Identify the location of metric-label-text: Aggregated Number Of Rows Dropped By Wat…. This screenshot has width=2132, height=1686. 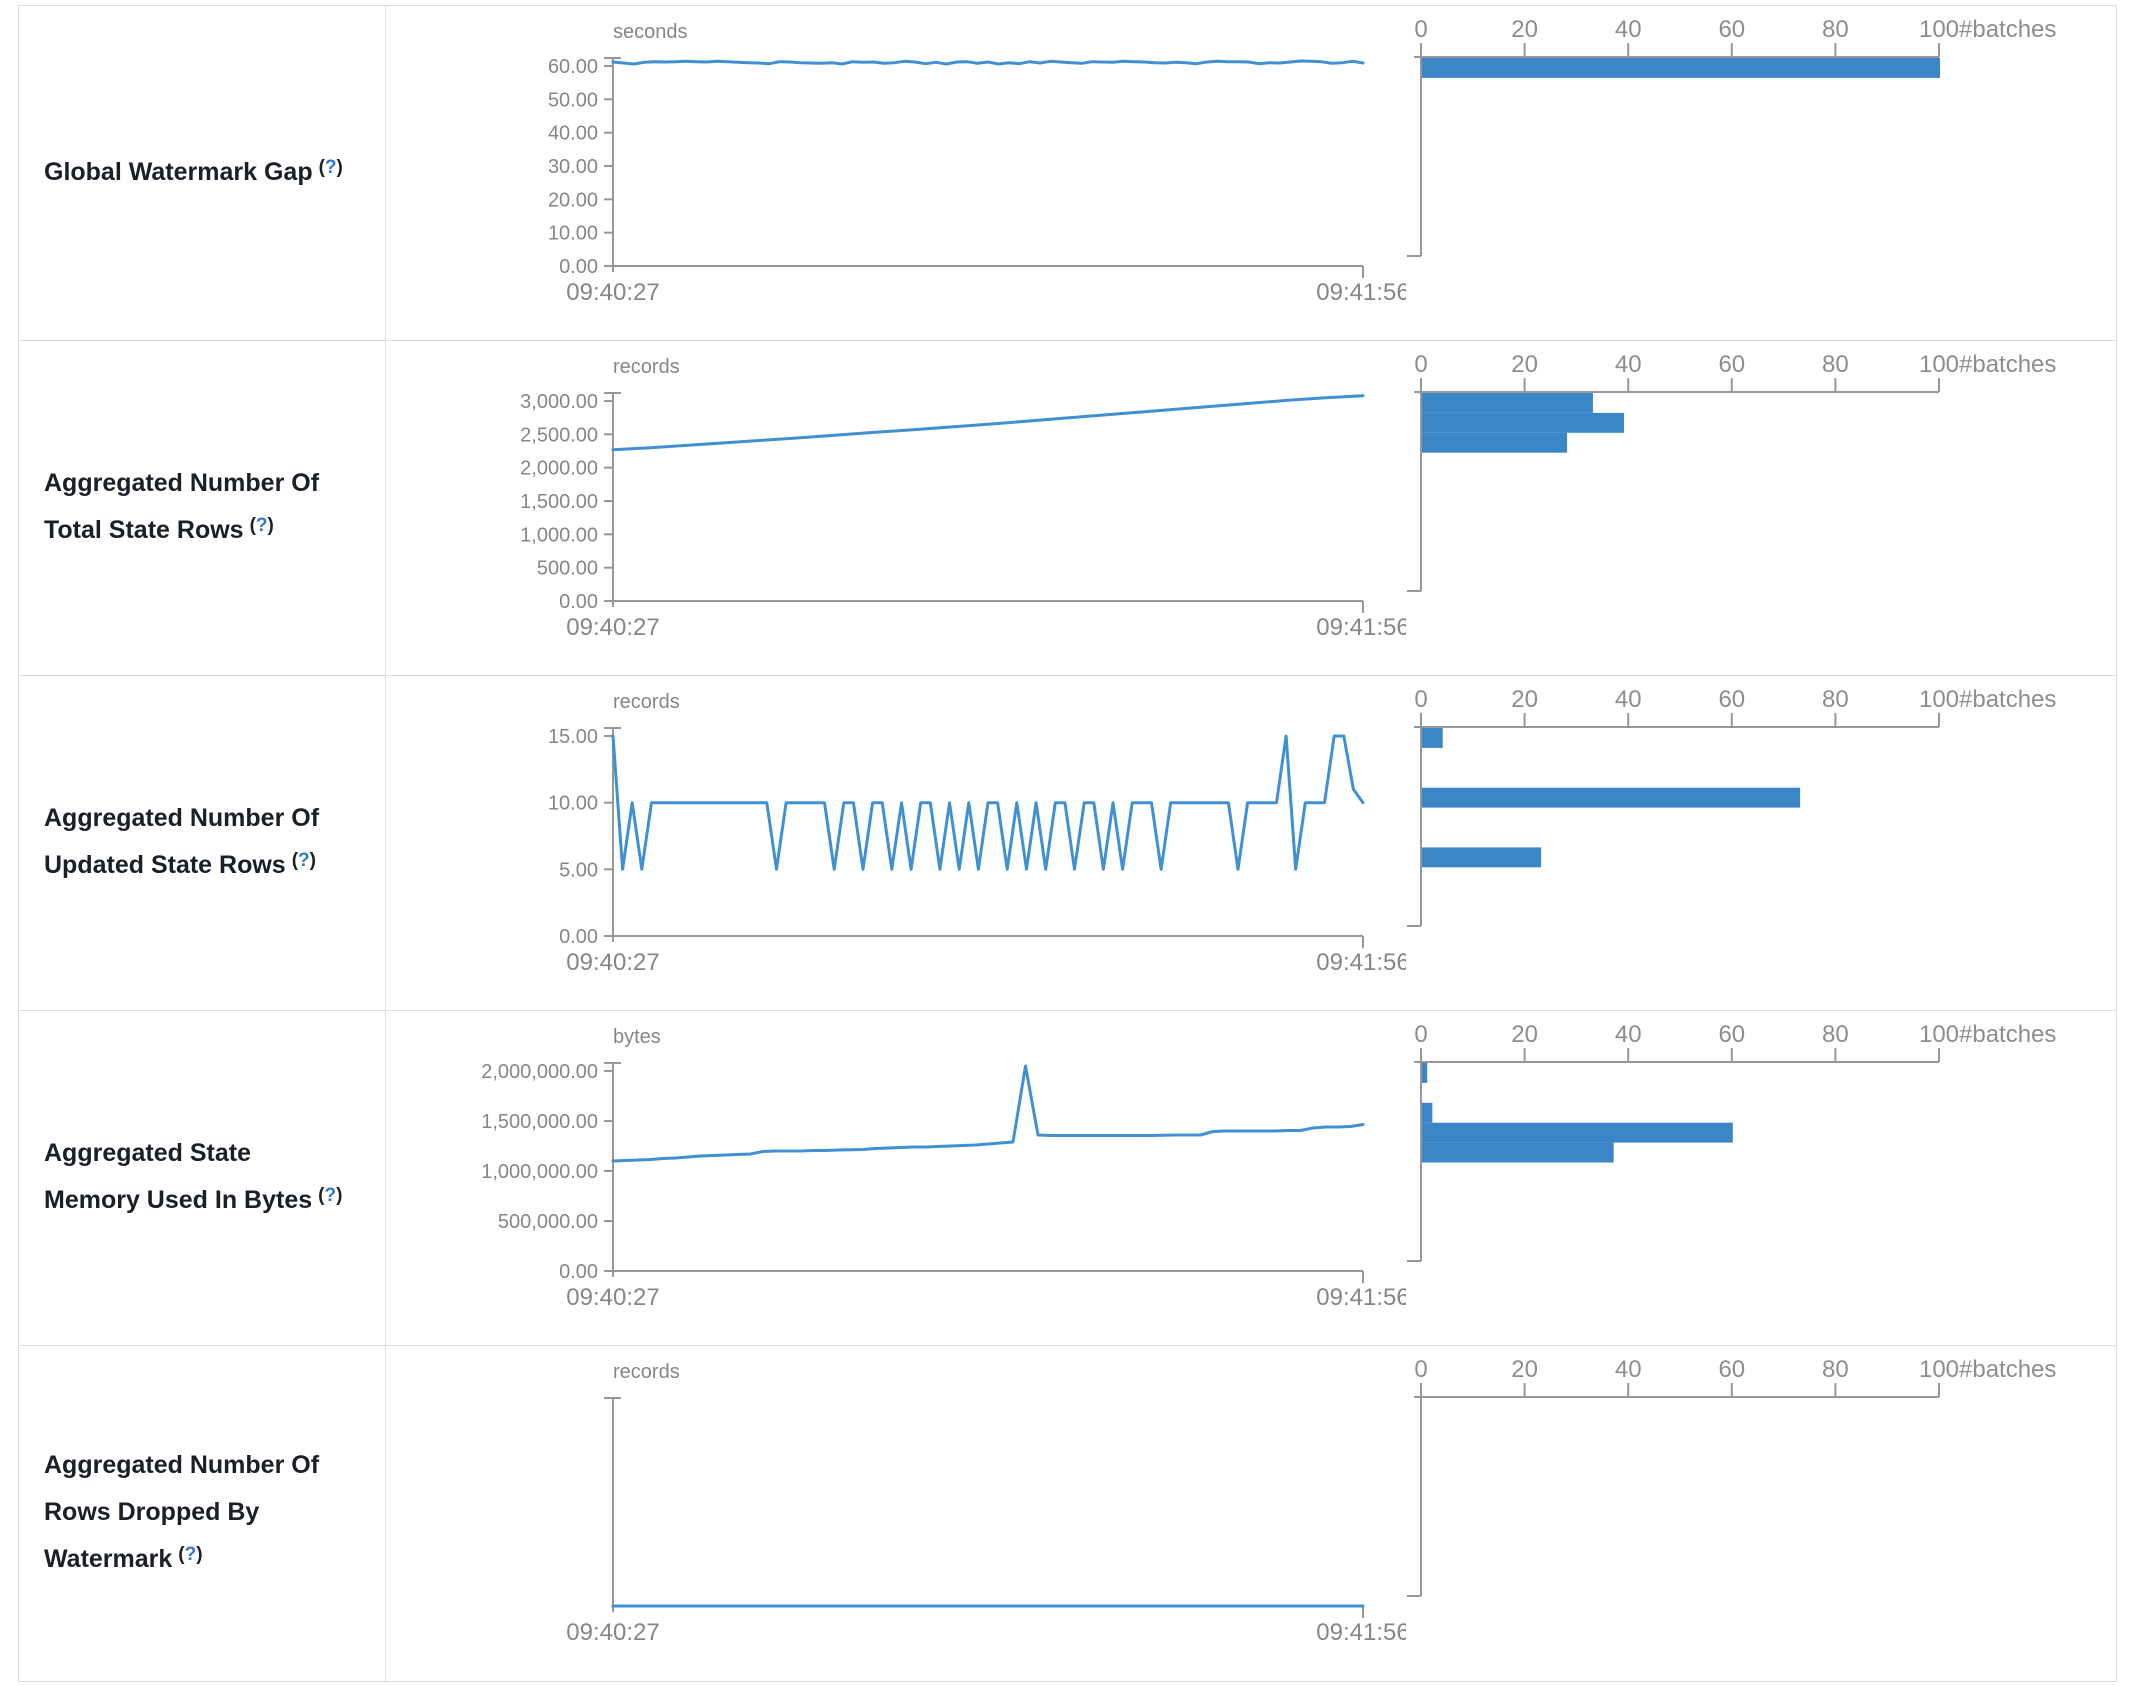
(182, 1512).